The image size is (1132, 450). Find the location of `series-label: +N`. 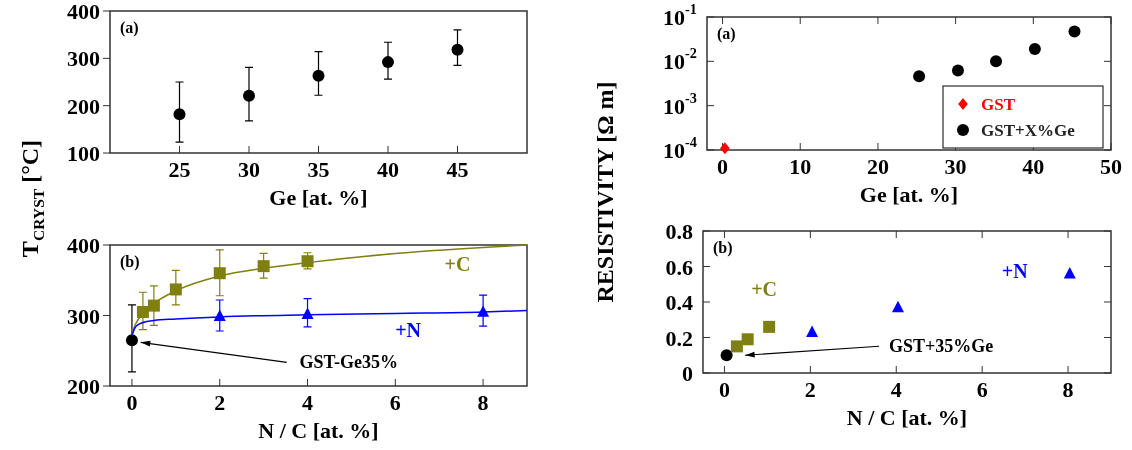

series-label: +N is located at coordinates (1015, 270).